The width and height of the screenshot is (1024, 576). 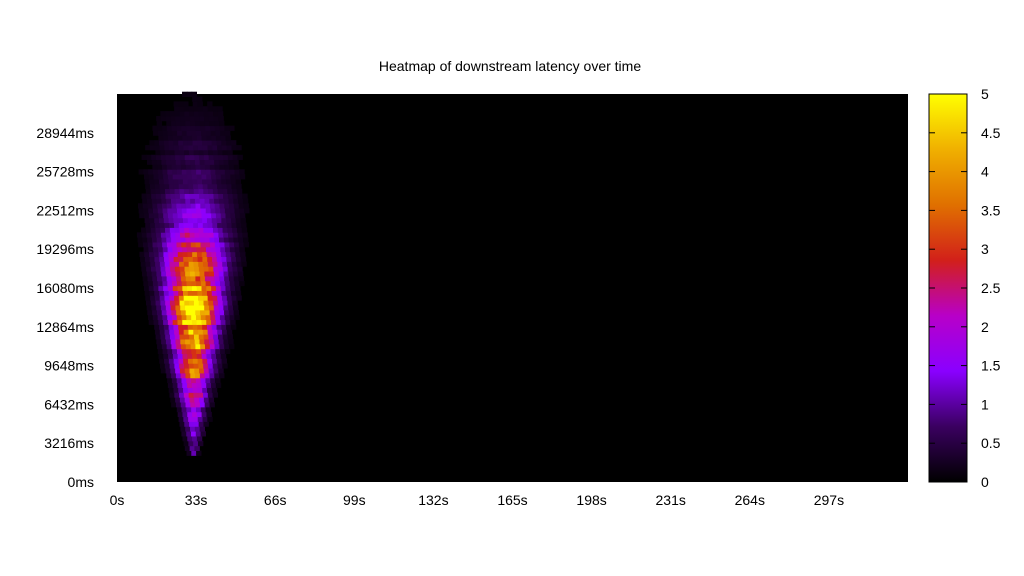 What do you see at coordinates (750, 500) in the screenshot?
I see `x-tick-label: 264s` at bounding box center [750, 500].